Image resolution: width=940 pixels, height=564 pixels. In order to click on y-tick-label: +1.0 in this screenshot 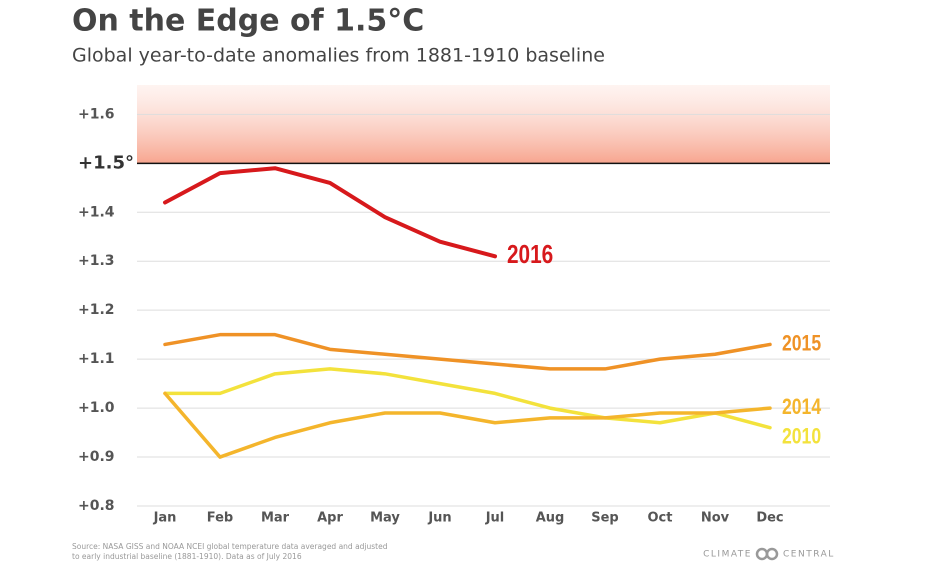, I will do `click(96, 408)`.